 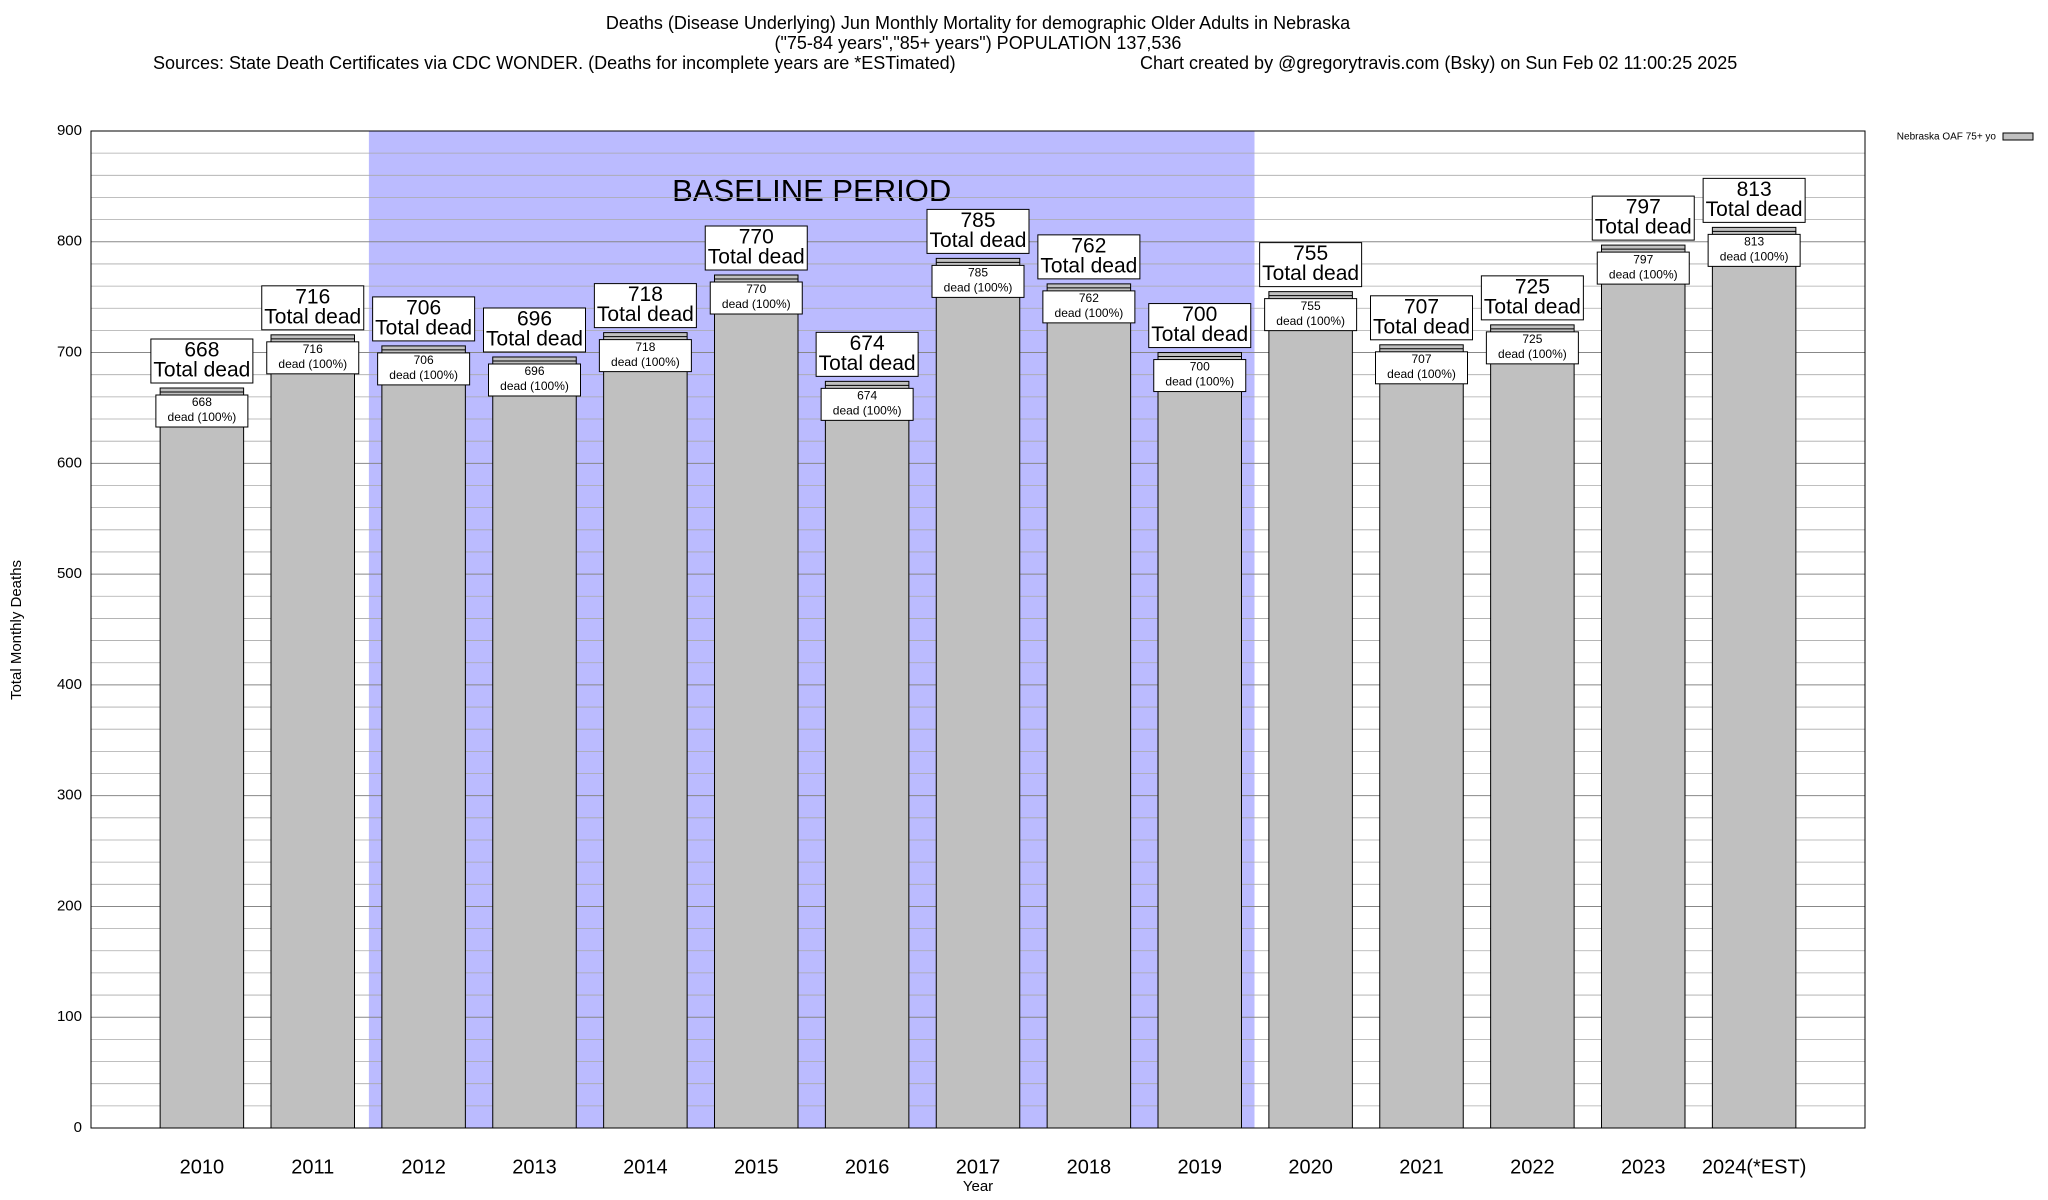 What do you see at coordinates (69, 130) in the screenshot?
I see `y-tick-label: 900` at bounding box center [69, 130].